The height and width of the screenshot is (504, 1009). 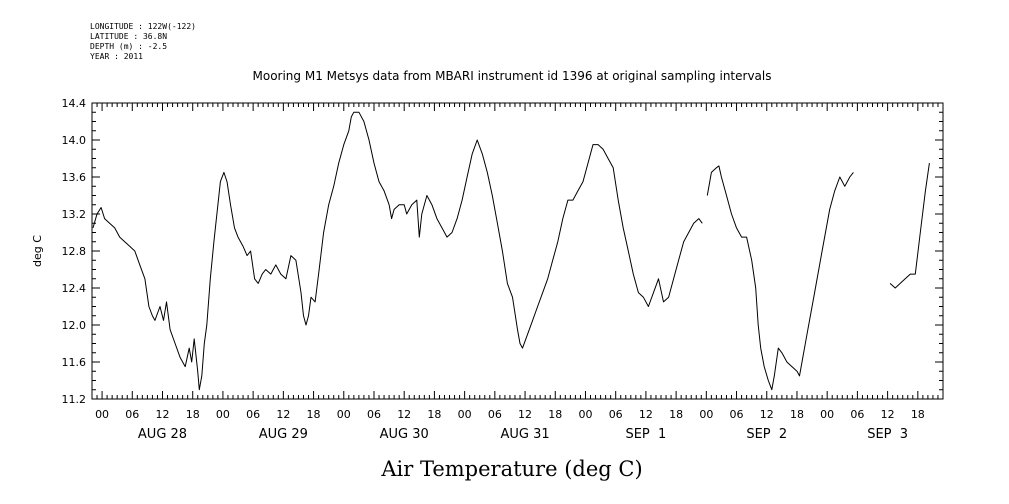 I want to click on meta-line-year: YEAR : 2011, so click(x=116, y=56).